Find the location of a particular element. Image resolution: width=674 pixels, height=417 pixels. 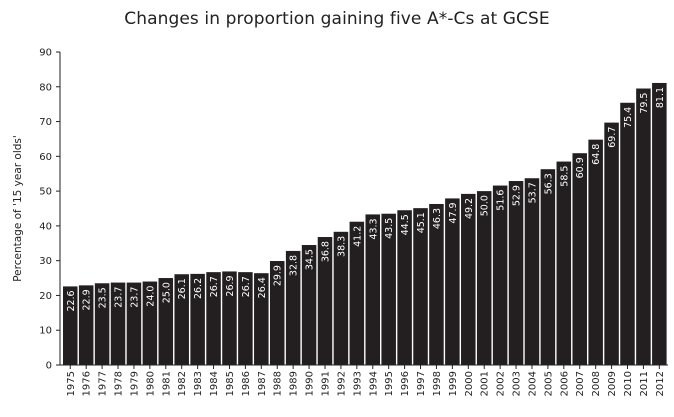

x-tick-label: 1991 is located at coordinates (325, 383).